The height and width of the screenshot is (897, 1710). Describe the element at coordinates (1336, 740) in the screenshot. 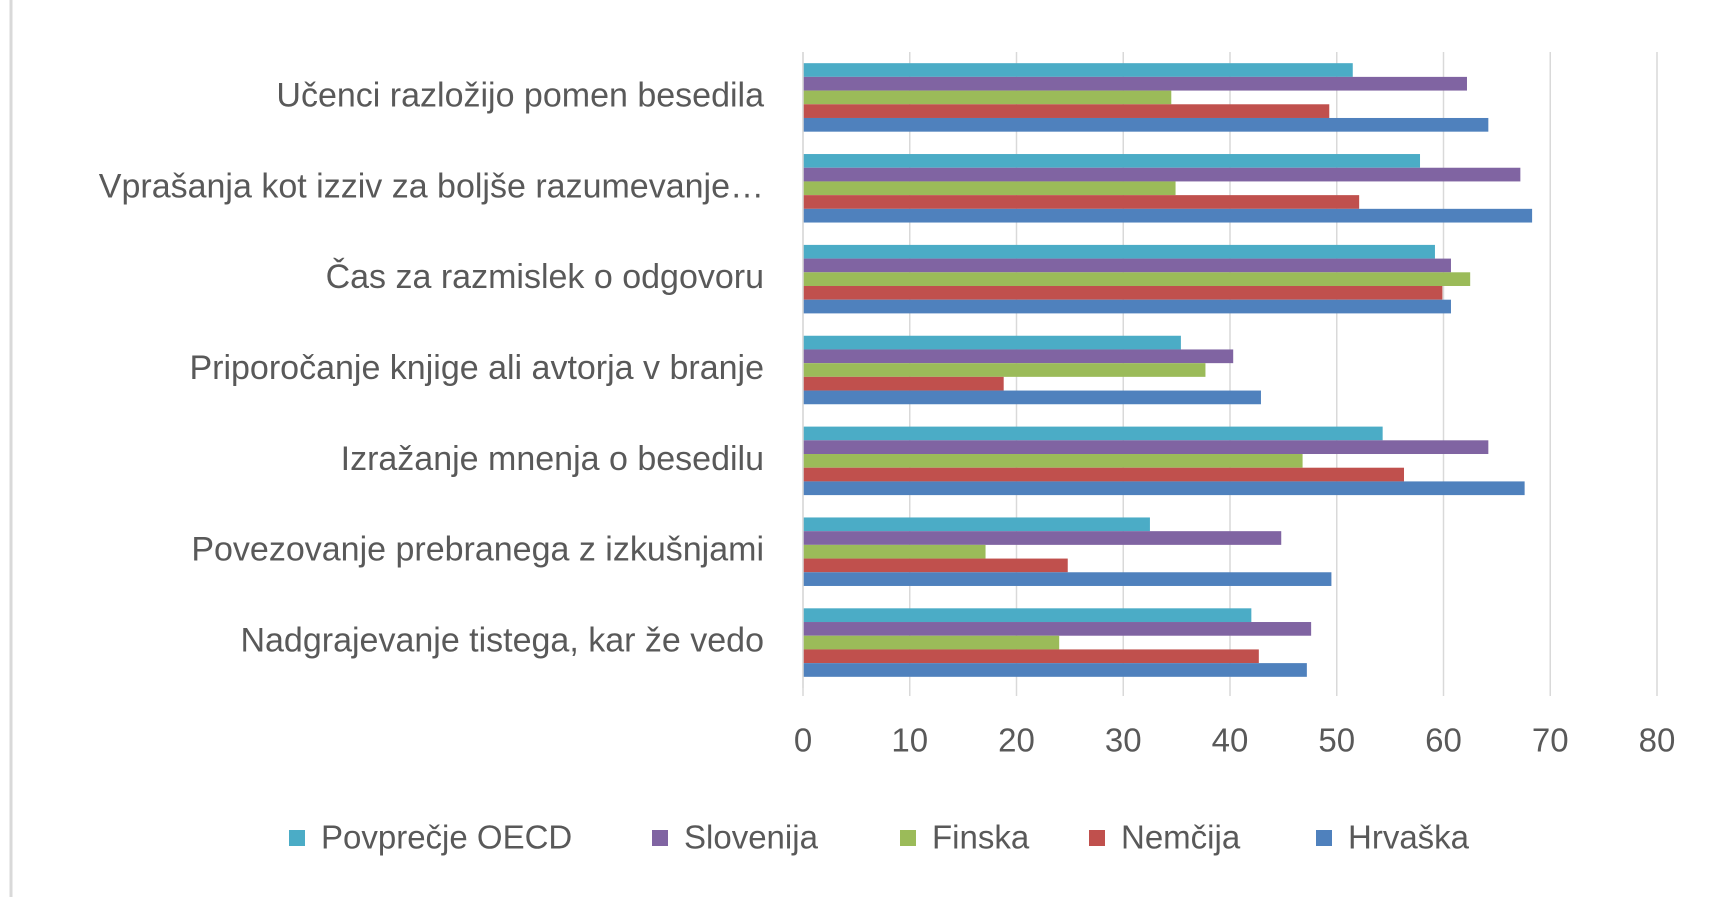

I see `x-tick-label: 50` at that location.